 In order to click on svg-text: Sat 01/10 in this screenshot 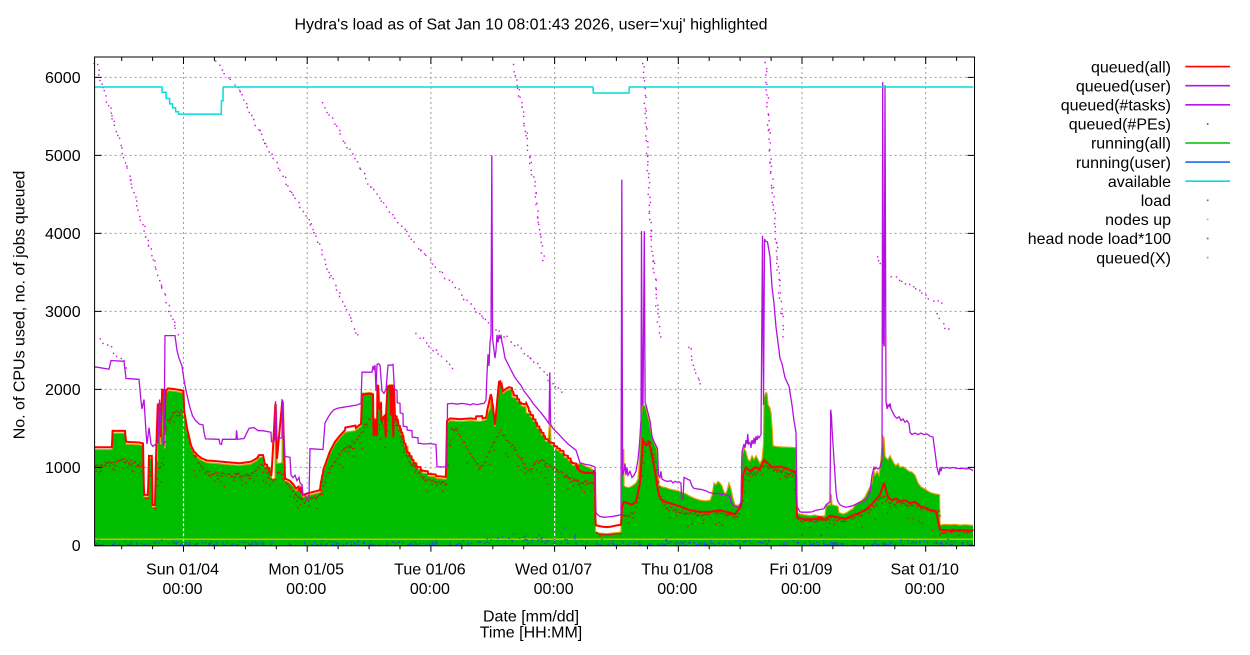, I will do `click(924, 570)`.